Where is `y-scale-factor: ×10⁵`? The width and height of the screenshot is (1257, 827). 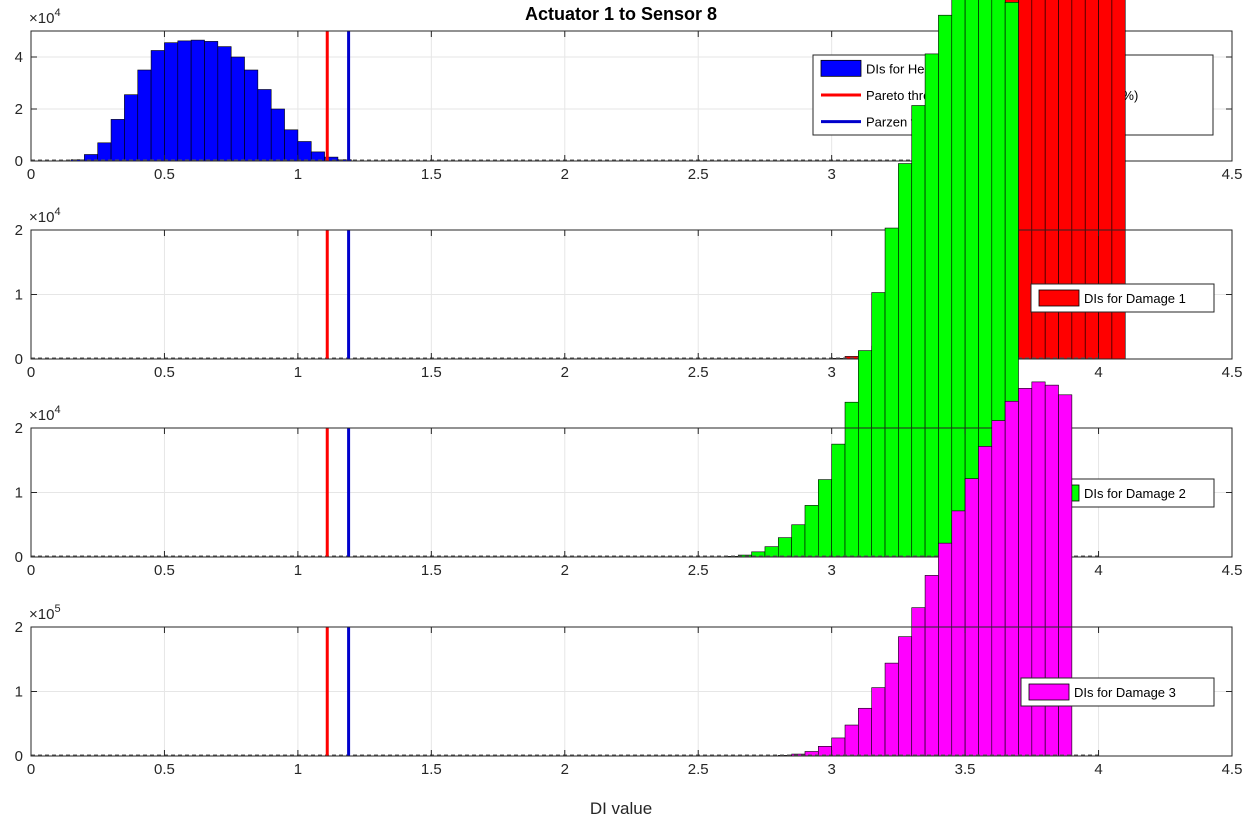
y-scale-factor: ×10⁵ is located at coordinates (45, 613).